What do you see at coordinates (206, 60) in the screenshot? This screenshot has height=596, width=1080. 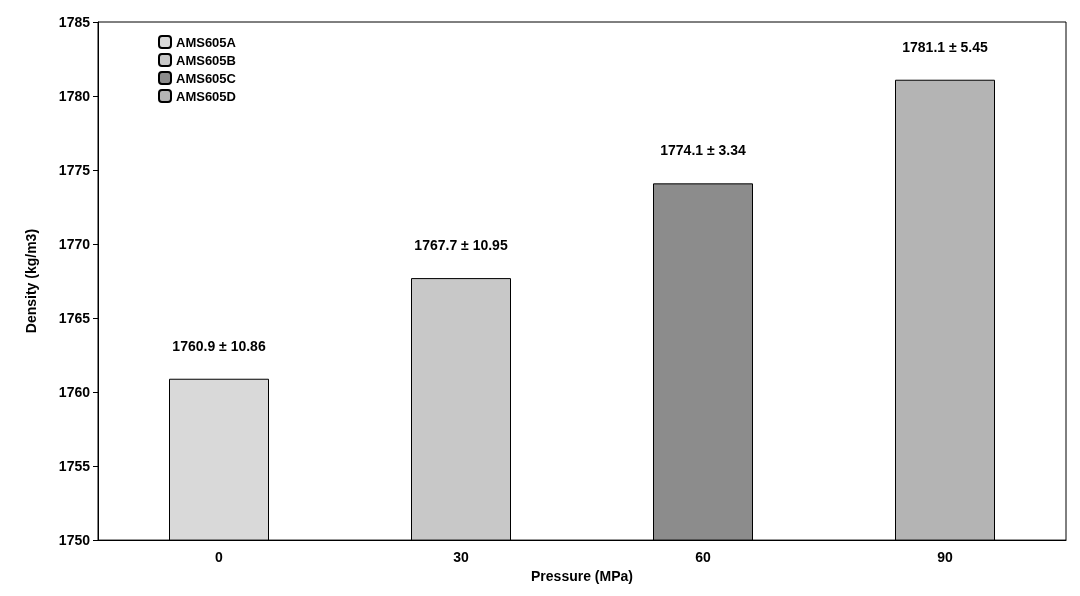 I see `legend-label: AMS605B` at bounding box center [206, 60].